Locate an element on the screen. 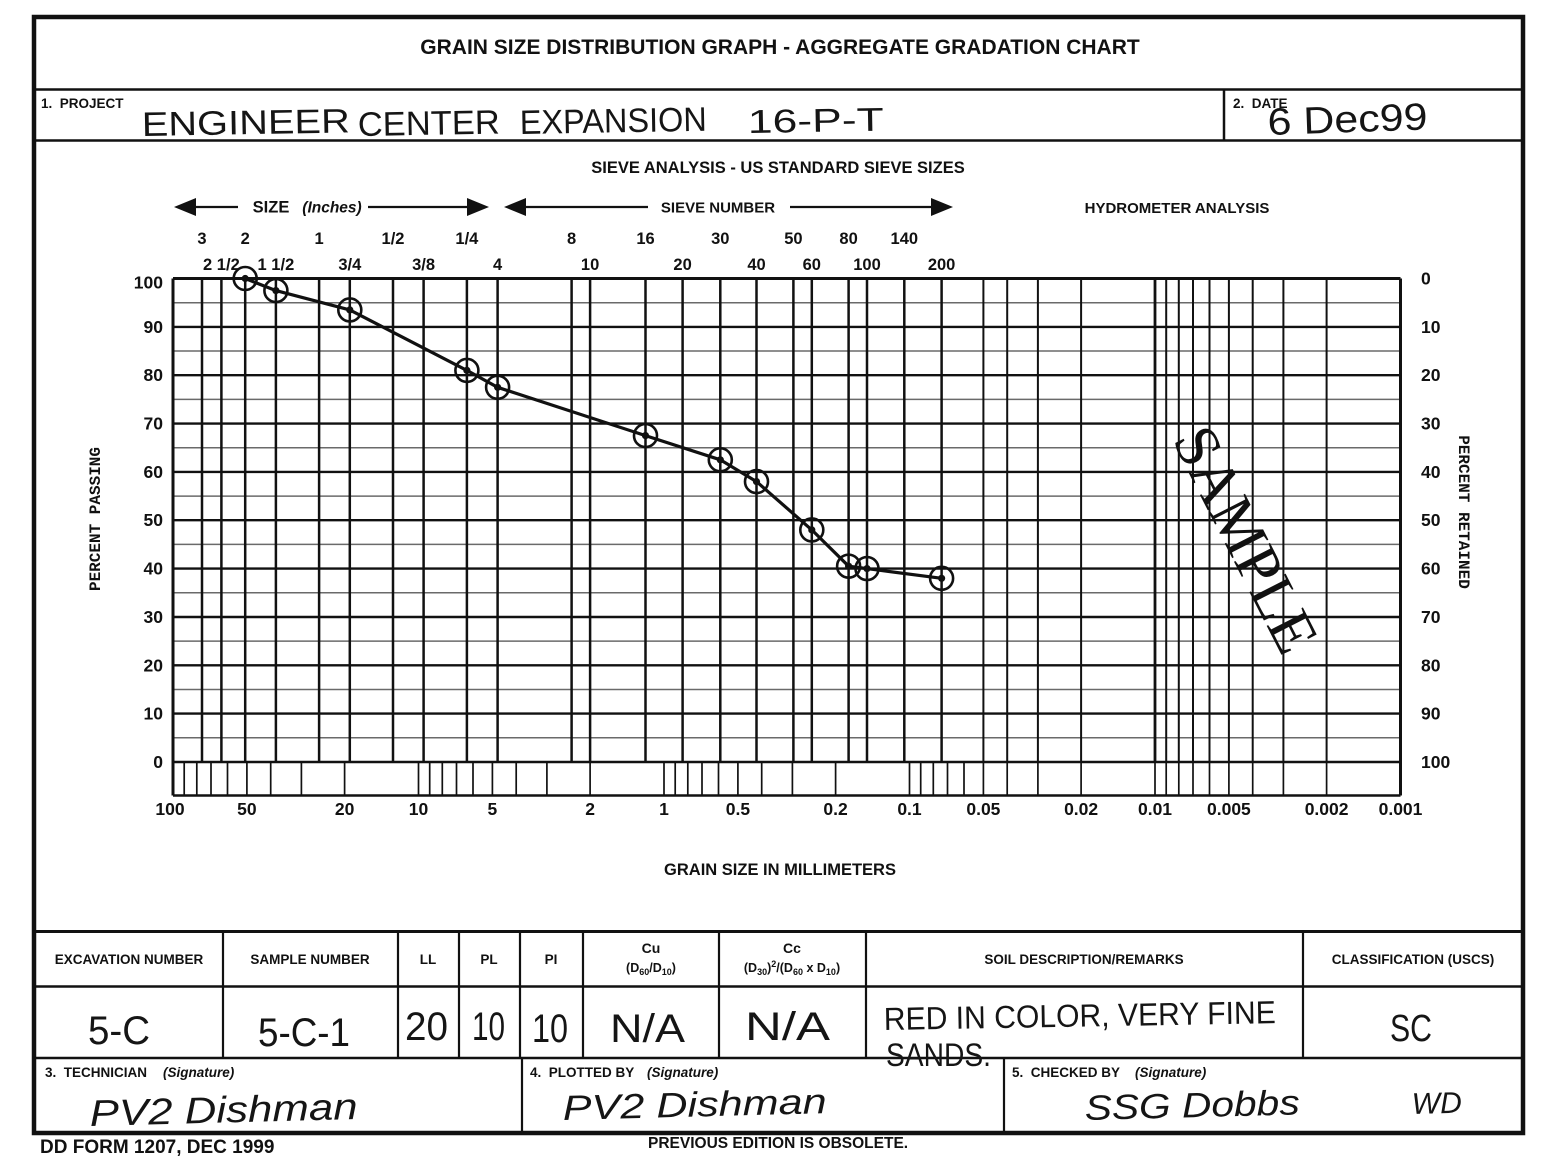 This screenshot has height=1160, width=1556. svg-text: (D60/D10) is located at coordinates (651, 969).